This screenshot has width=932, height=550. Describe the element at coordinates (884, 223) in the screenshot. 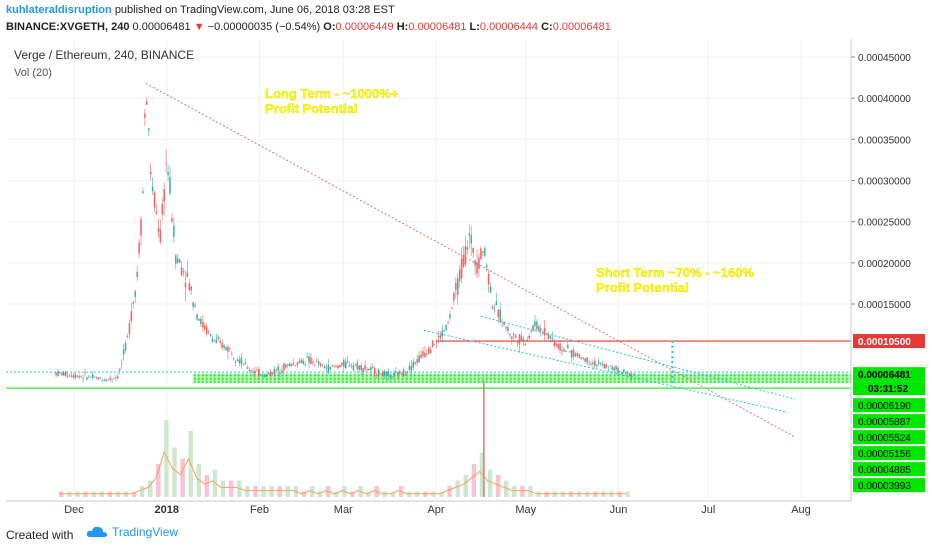

I see `y-tick-label: 0.00025000` at that location.